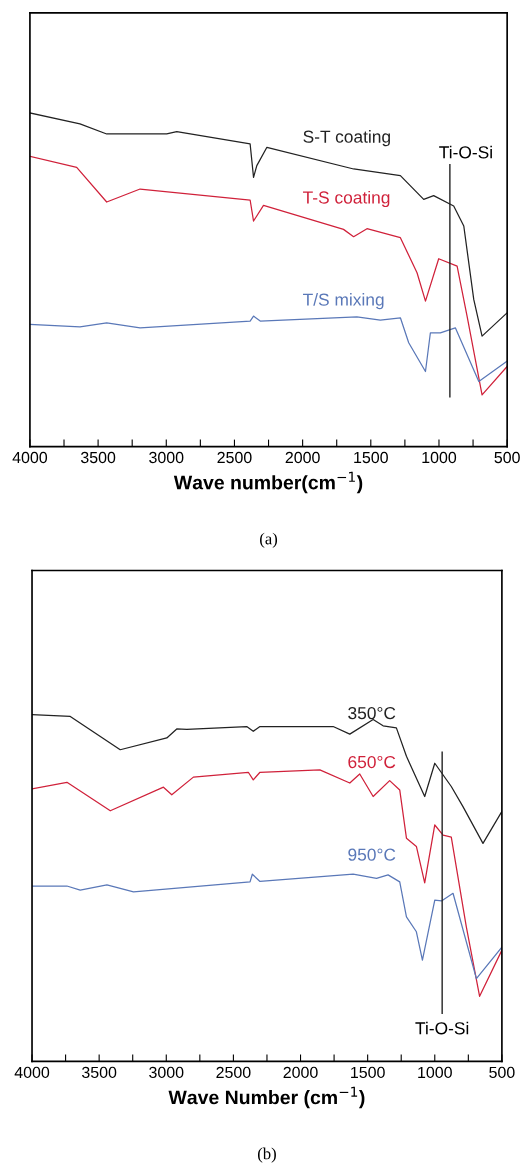  Describe the element at coordinates (266, 1097) in the screenshot. I see `x-axis-title: Wave Number (cm$^{−1}$)` at that location.